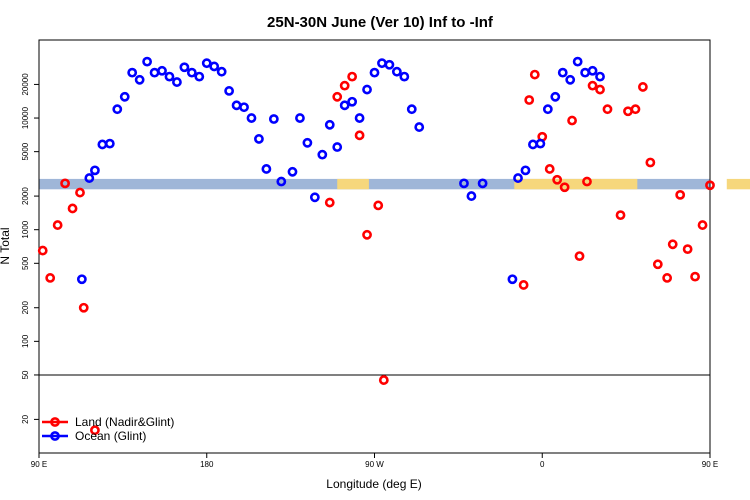  Describe the element at coordinates (55, 422) in the screenshot. I see `legend-marker` at that location.